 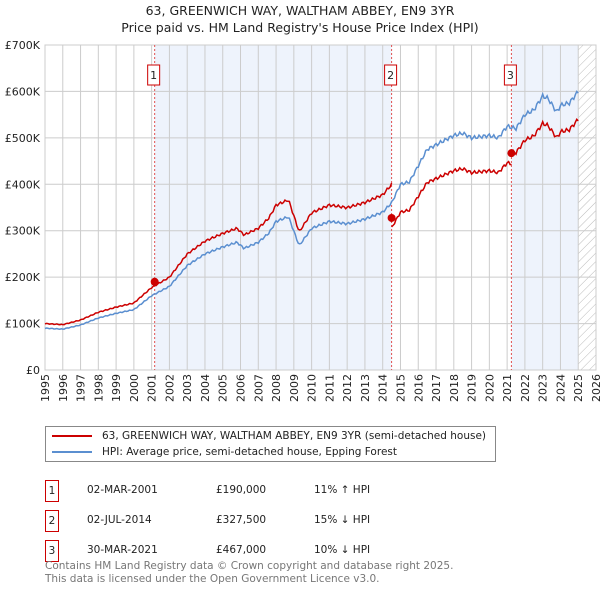 What do you see at coordinates (23, 324) in the screenshot?
I see `y-tick-label: £100K` at bounding box center [23, 324].